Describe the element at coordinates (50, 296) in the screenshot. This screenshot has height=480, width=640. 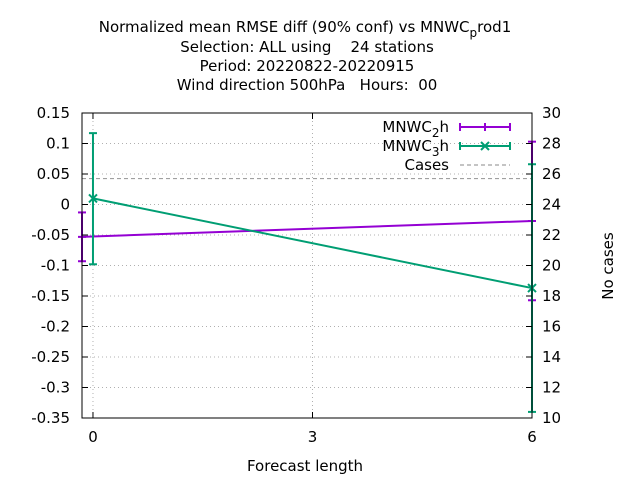
I see `y-tick-label: -0.15` at that location.